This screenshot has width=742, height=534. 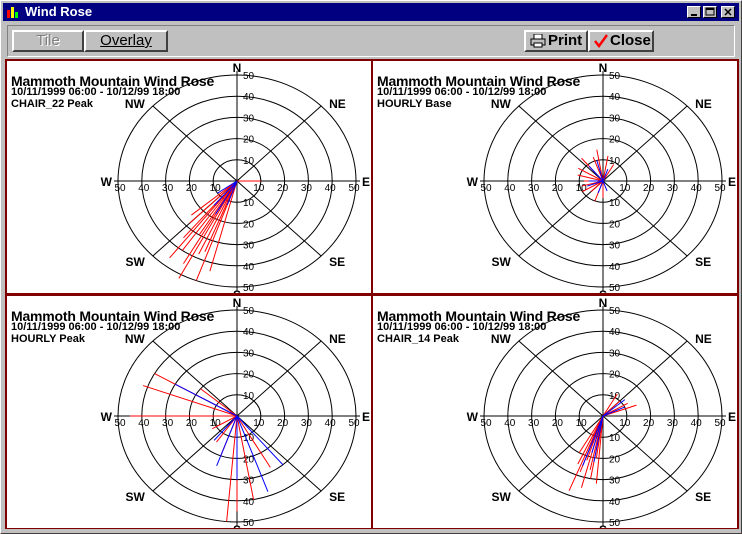 I want to click on print-label: Print, so click(x=565, y=40).